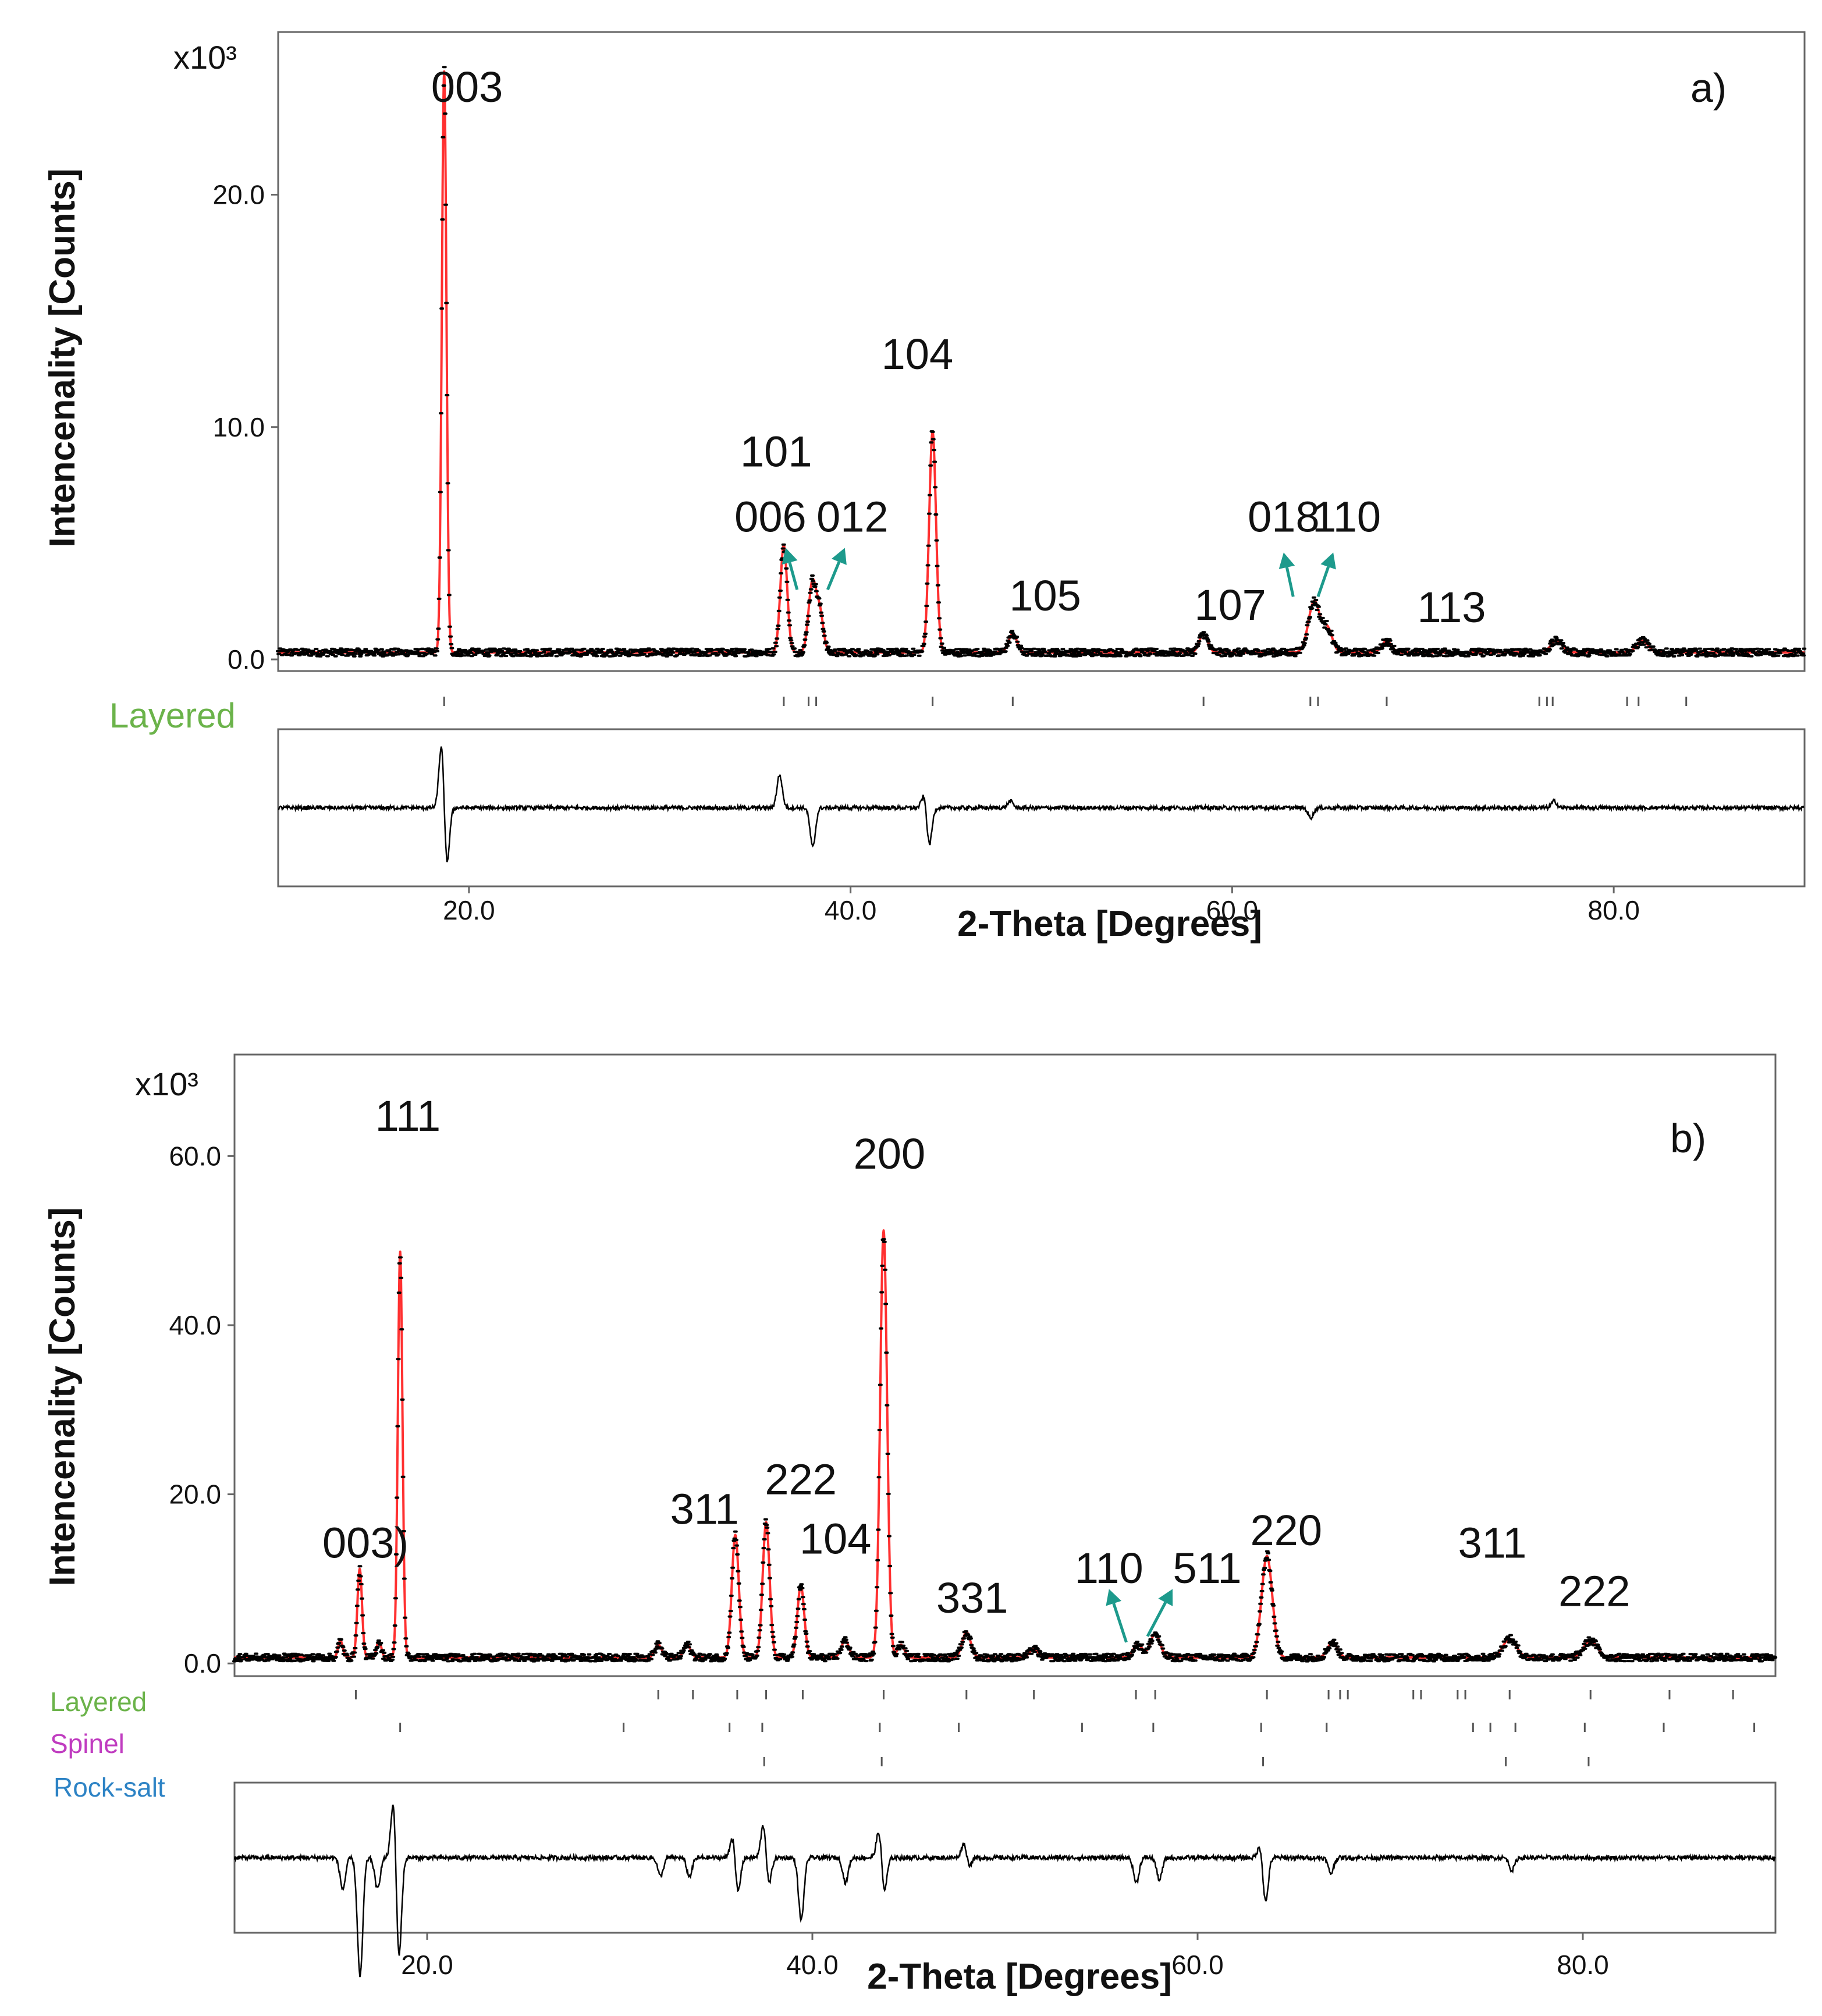  I want to click on peak-label: 012, so click(852, 516).